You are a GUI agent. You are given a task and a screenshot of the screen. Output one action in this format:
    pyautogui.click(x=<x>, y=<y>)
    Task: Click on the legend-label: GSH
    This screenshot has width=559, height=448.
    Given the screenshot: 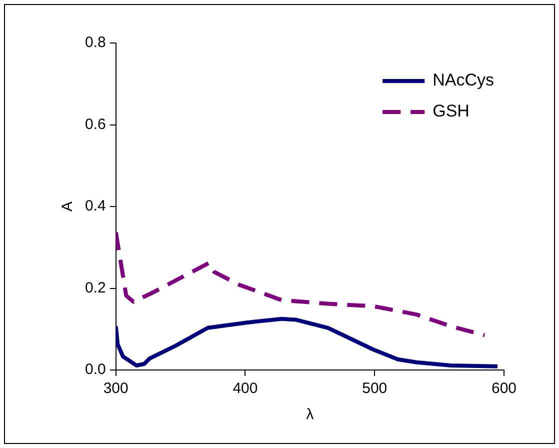 What is the action you would take?
    pyautogui.click(x=451, y=111)
    